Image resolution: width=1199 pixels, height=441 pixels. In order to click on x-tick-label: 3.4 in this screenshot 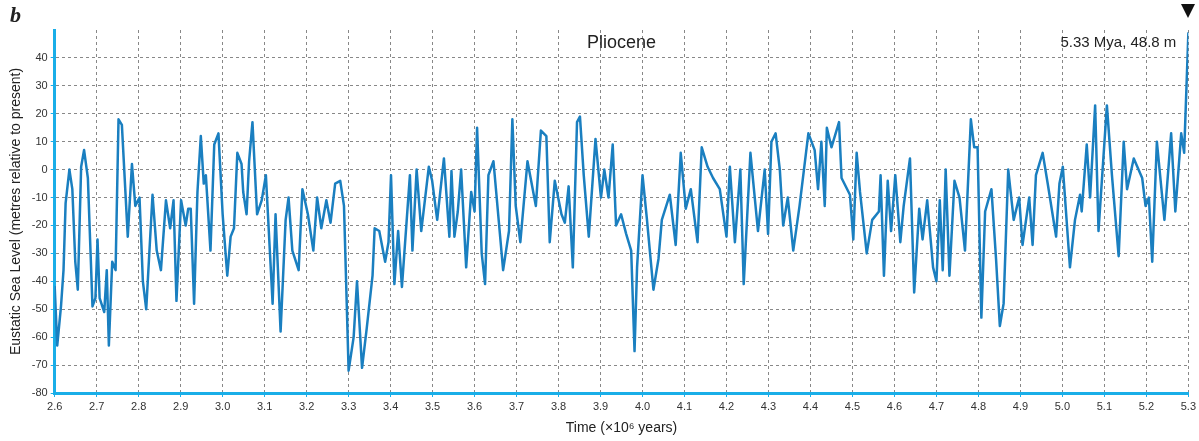, I will do `click(390, 405)`.